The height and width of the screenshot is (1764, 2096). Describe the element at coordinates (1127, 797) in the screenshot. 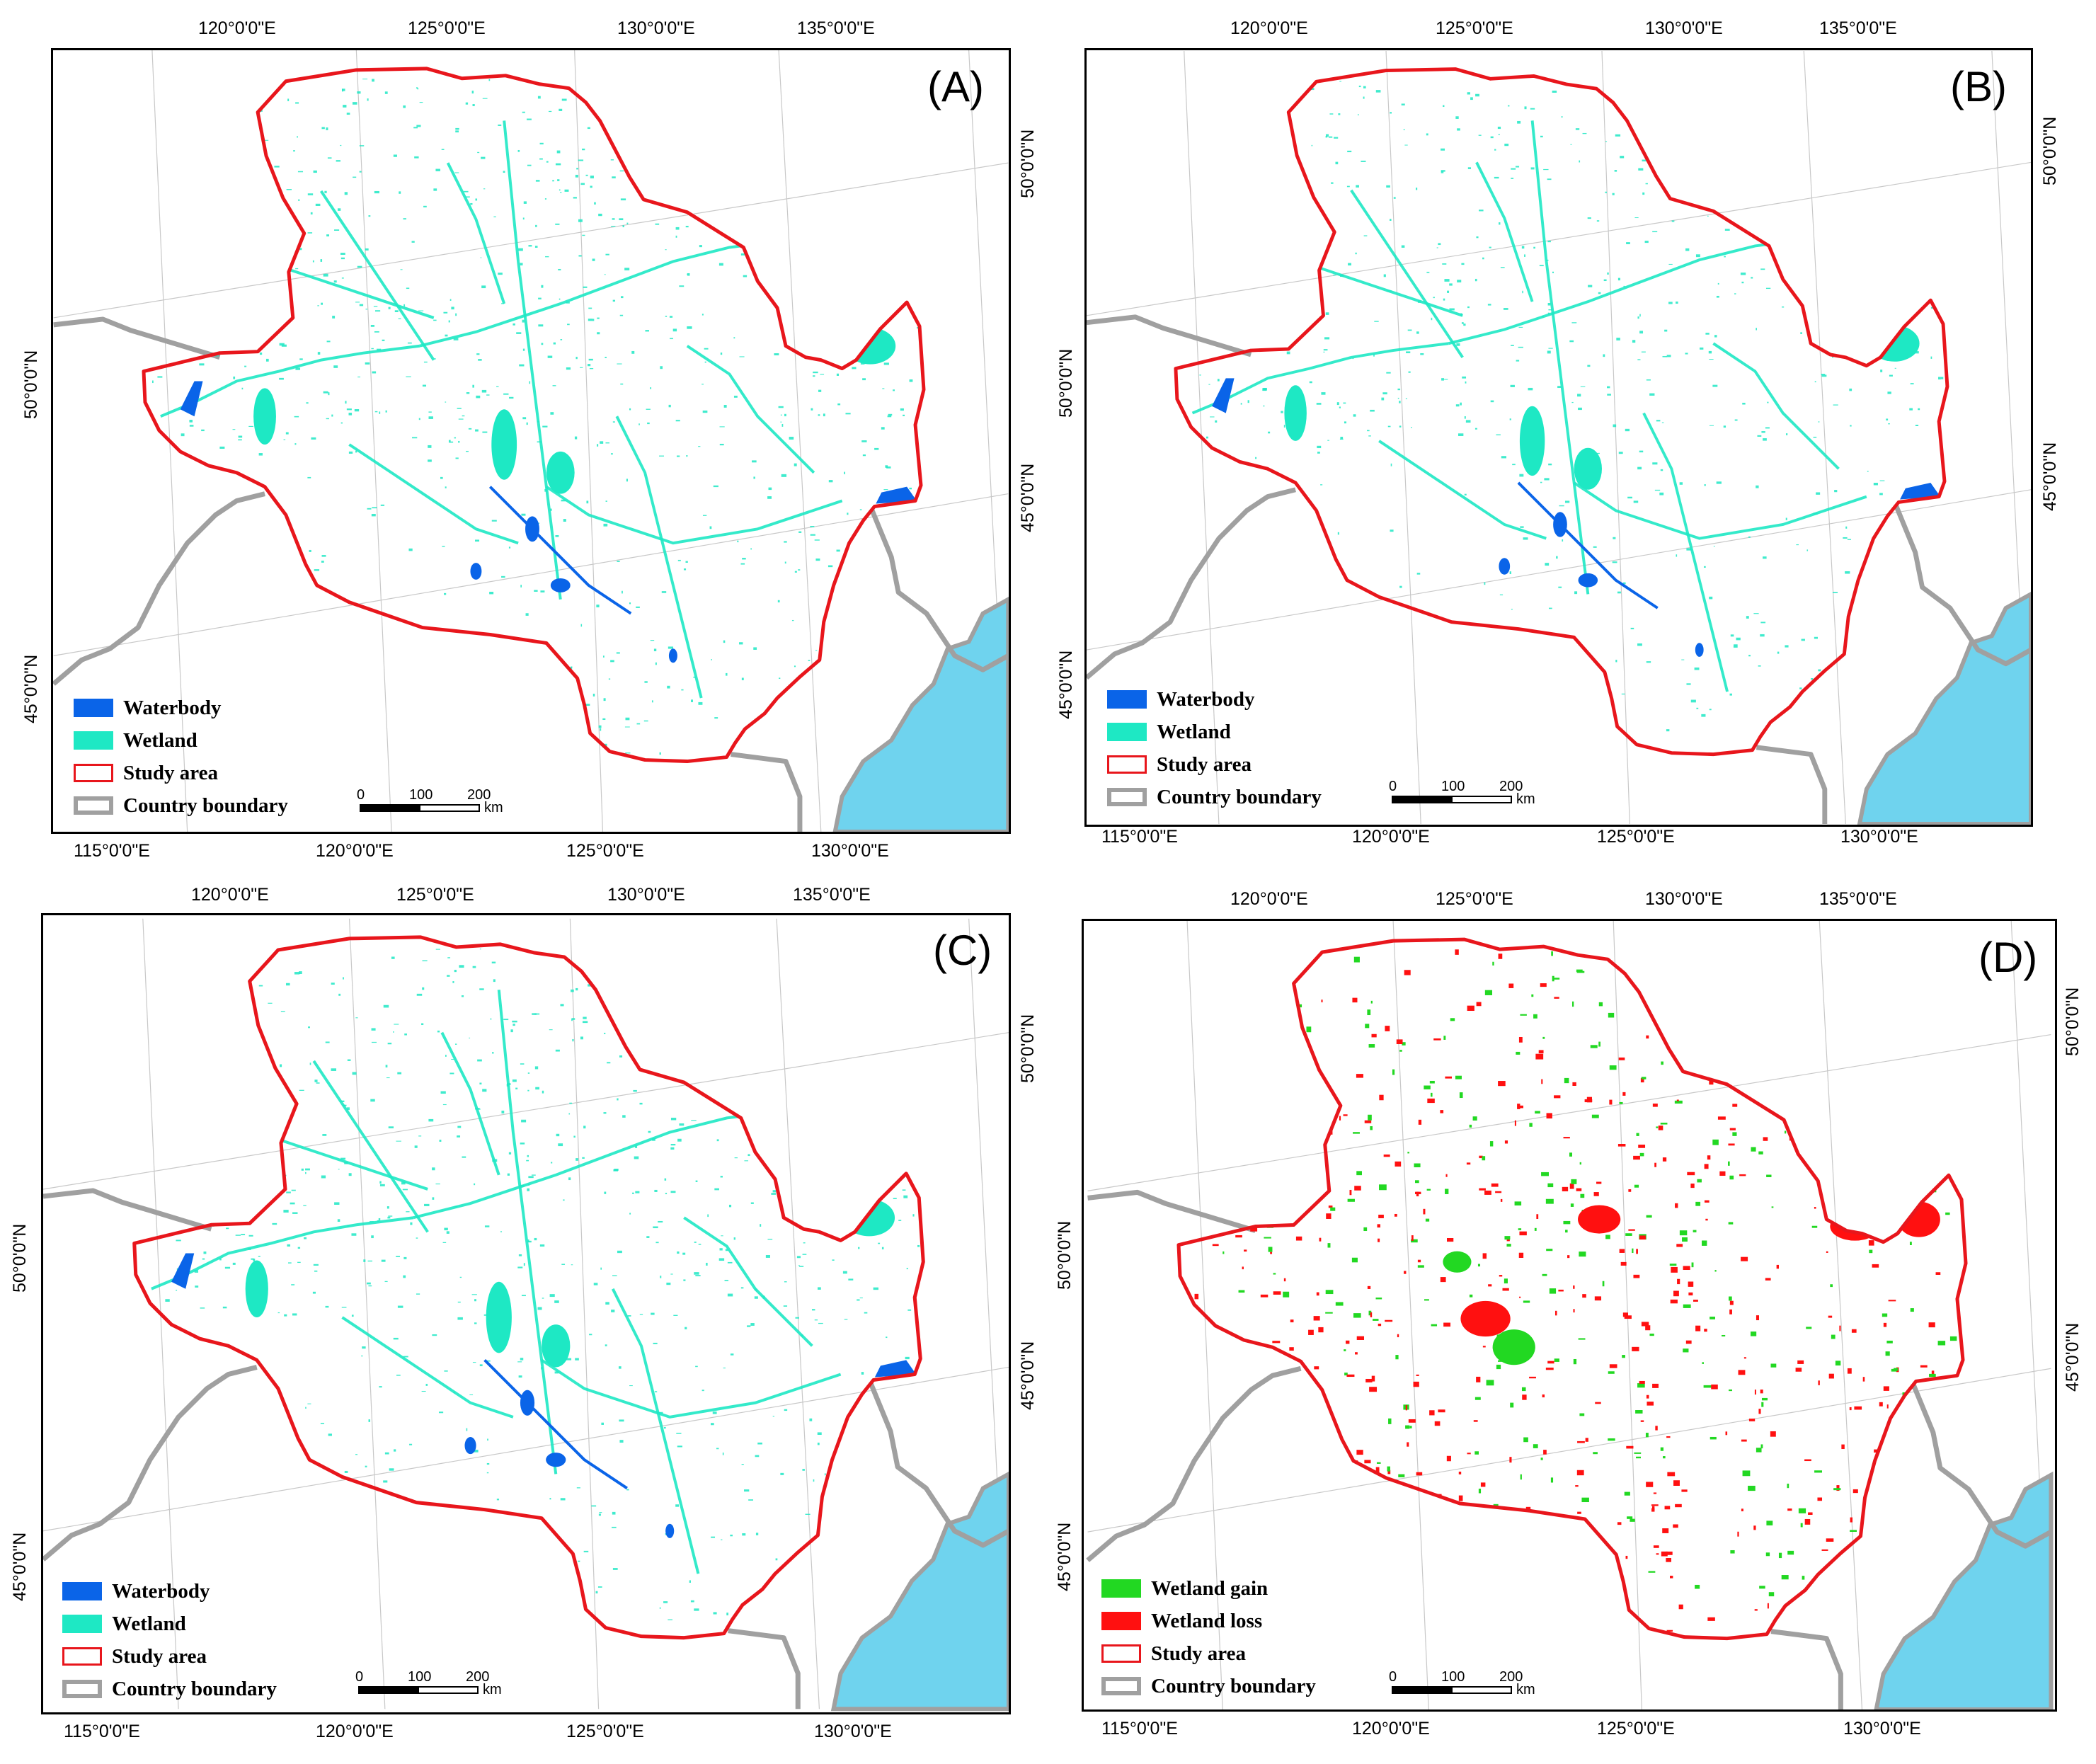

I see `country-boundary-swatch` at that location.